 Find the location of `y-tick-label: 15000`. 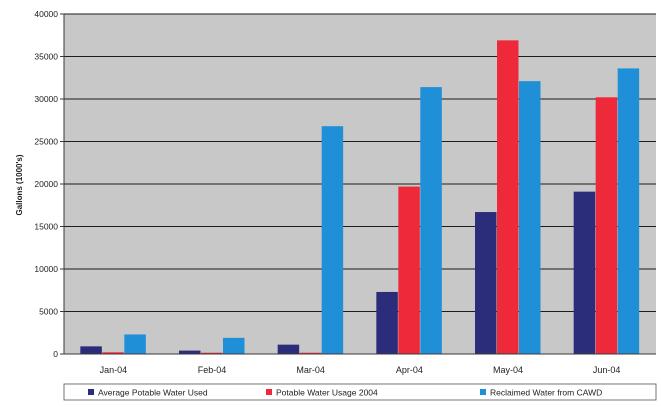

y-tick-label: 15000 is located at coordinates (46, 227).